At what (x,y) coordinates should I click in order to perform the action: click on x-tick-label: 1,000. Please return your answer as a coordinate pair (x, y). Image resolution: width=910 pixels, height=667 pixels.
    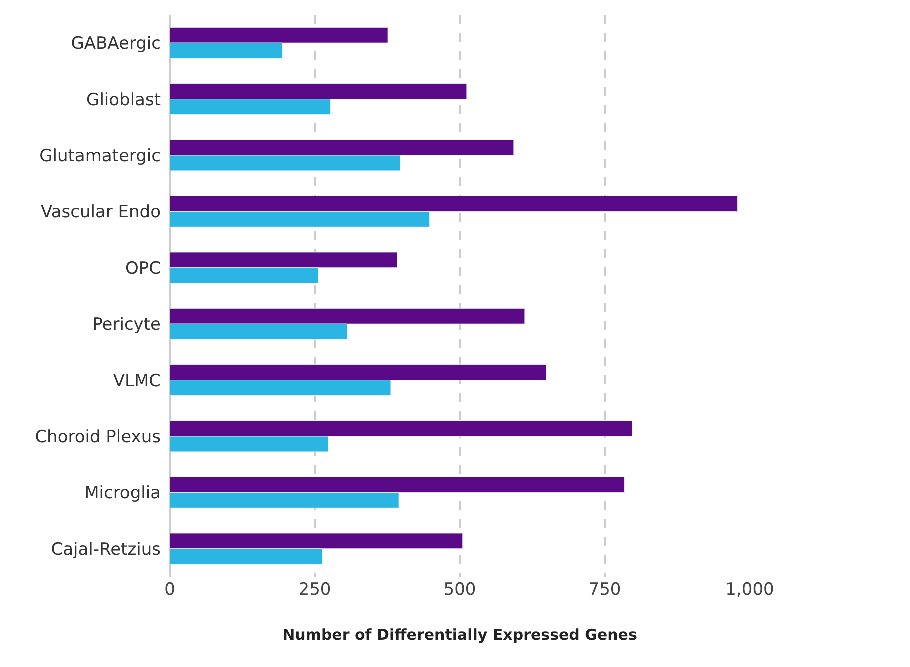
    Looking at the image, I should click on (750, 590).